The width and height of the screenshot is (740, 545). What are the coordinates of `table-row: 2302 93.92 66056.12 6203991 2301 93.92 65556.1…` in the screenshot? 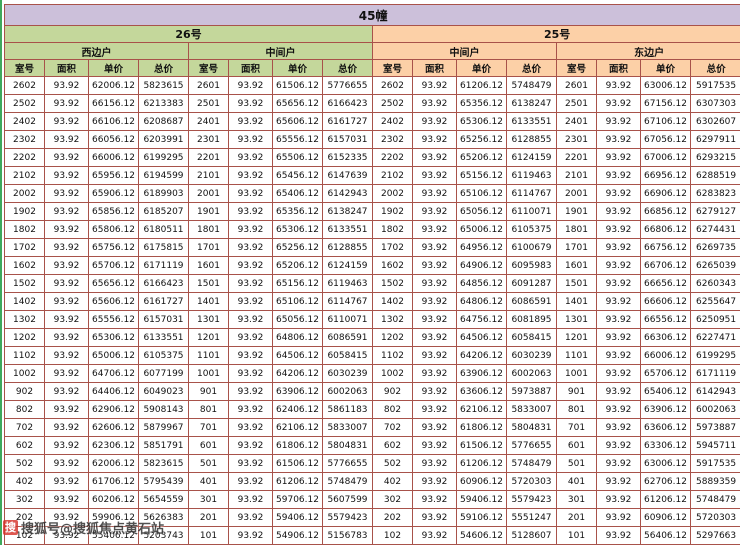 It's located at (372, 139).